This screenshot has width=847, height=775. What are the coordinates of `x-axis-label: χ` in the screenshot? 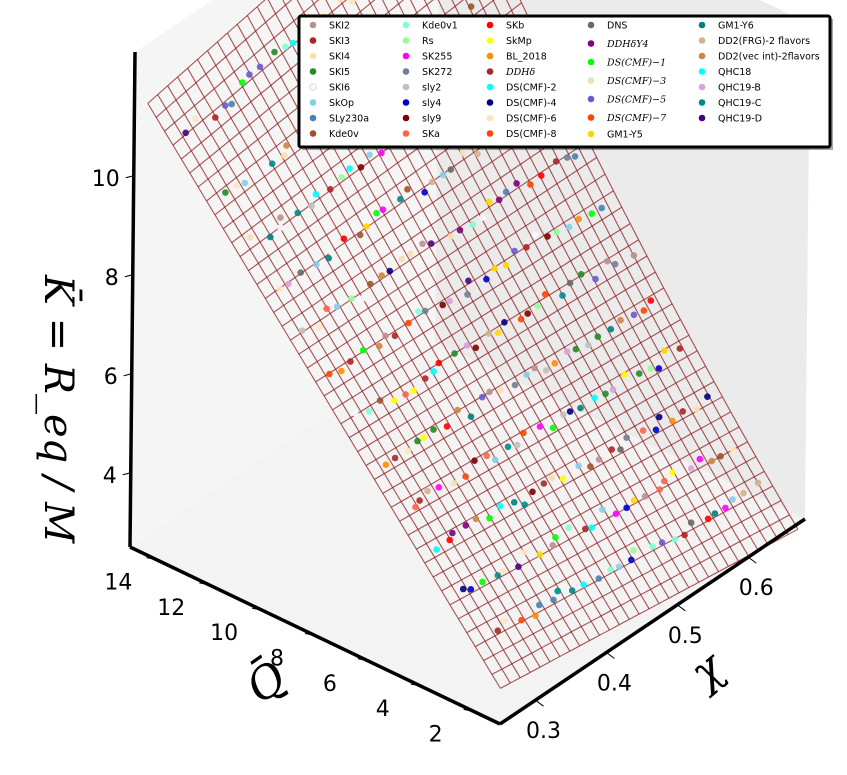 It's located at (706, 671).